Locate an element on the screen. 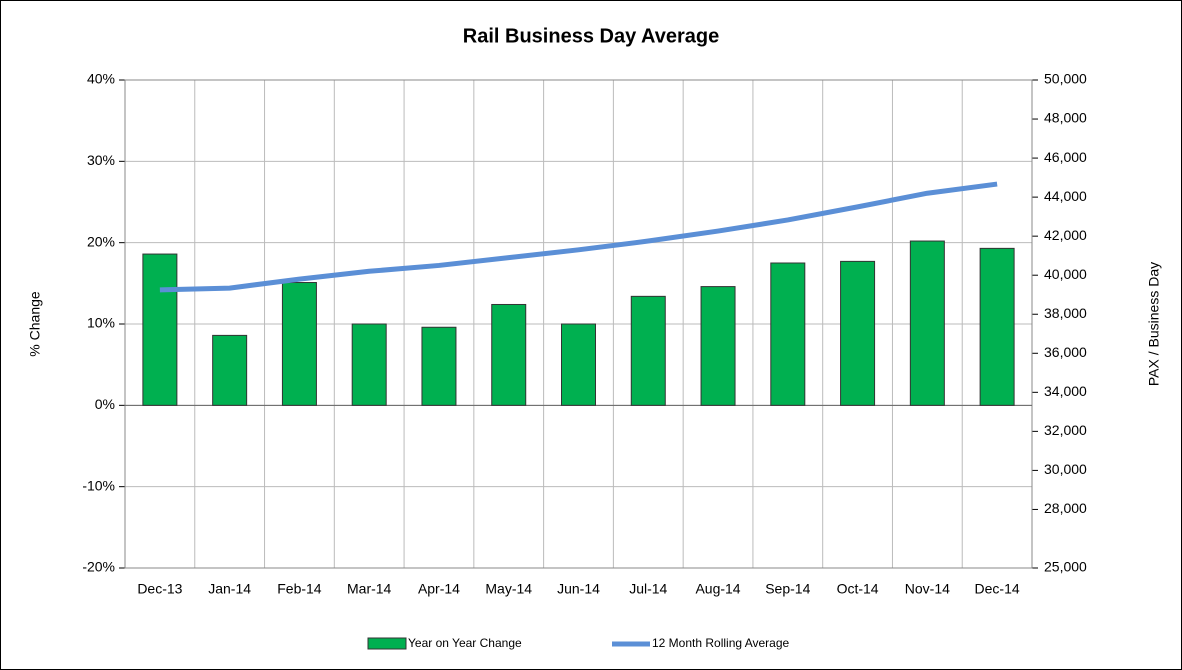 This screenshot has width=1182, height=670. x-tick-label: Oct-14 is located at coordinates (858, 589).